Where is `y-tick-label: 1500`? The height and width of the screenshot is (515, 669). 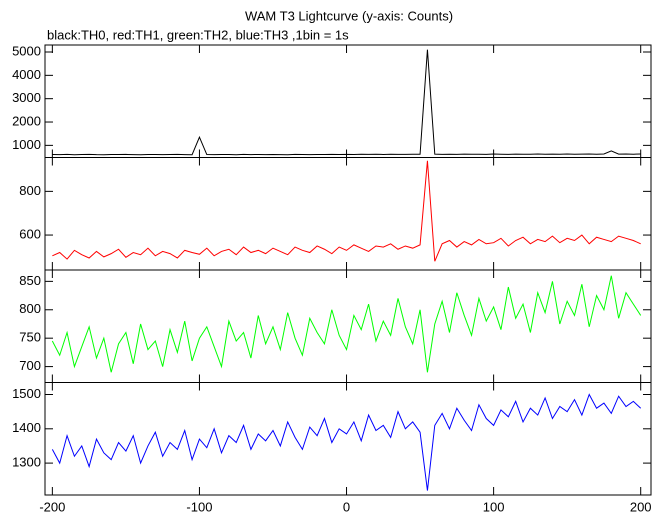 y-tick-label: 1500 is located at coordinates (26, 393).